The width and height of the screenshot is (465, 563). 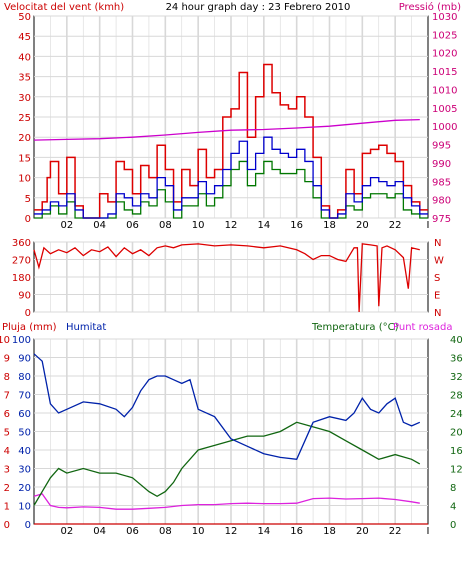 I want to click on pressure-y-tick: 975, so click(x=441, y=219).